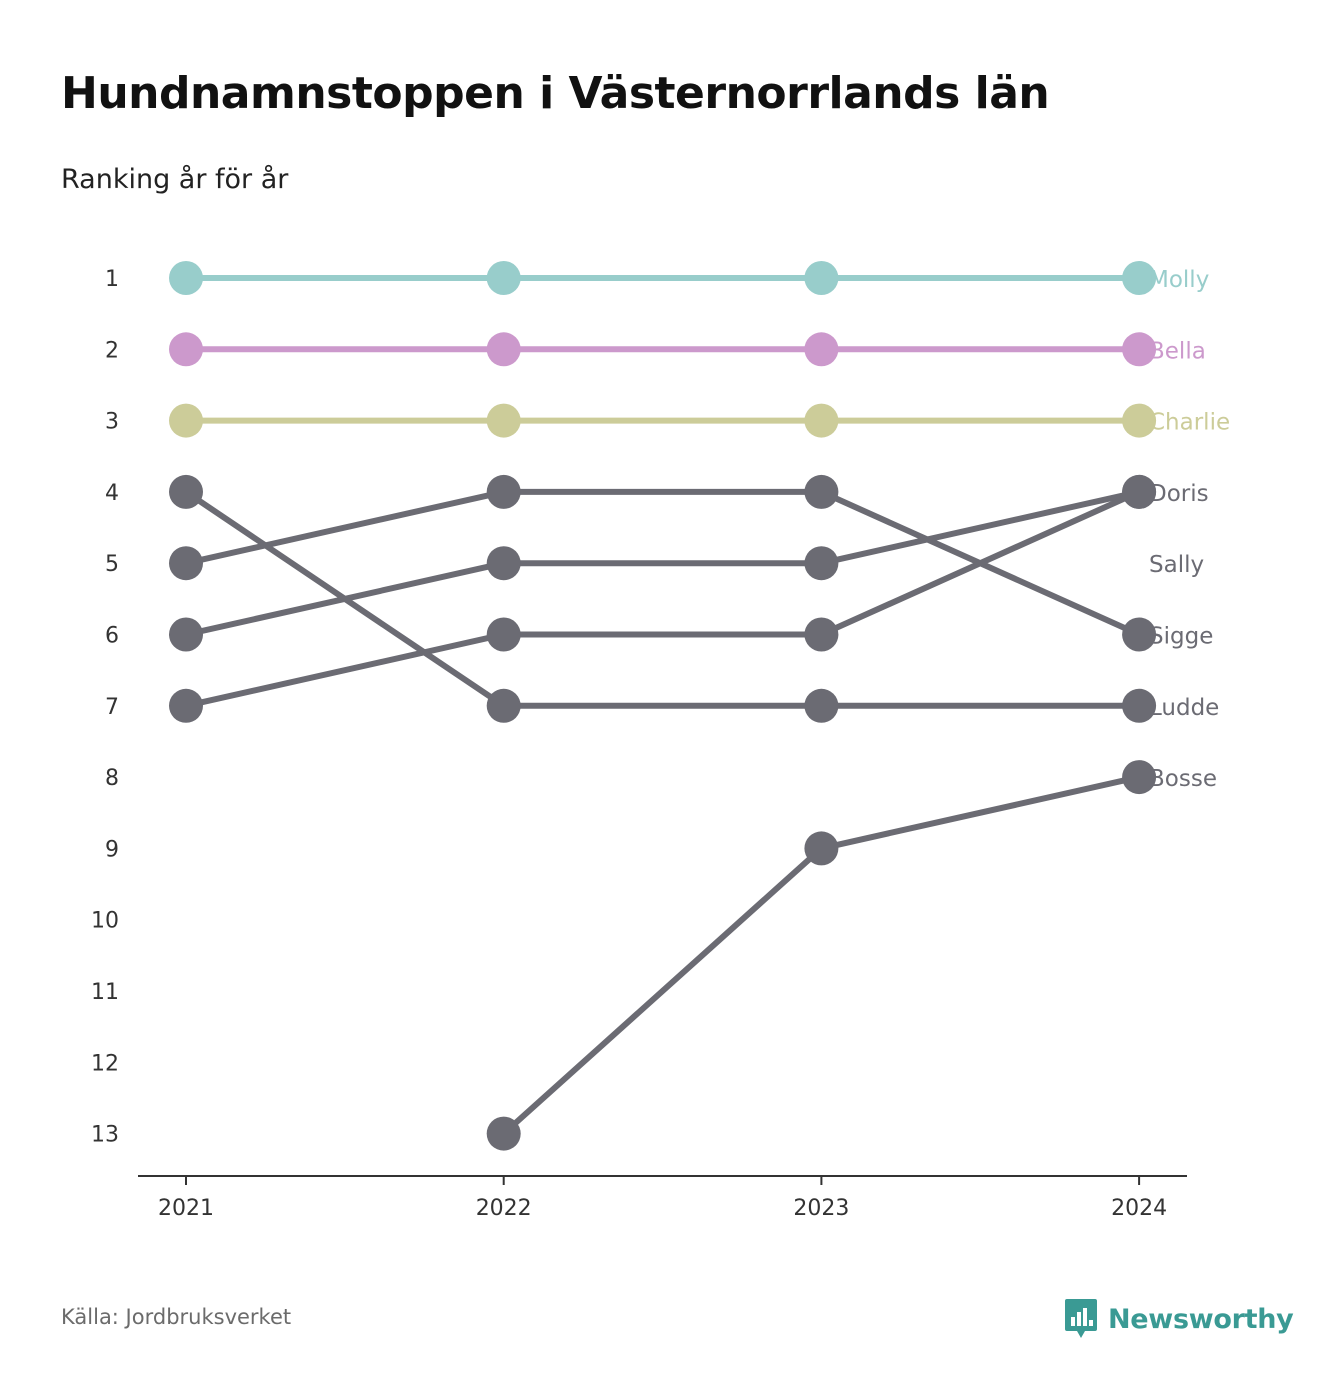 The height and width of the screenshot is (1400, 1333). Describe the element at coordinates (176, 1317) in the screenshot. I see `source-note: Källa: Jordbruksverket` at that location.